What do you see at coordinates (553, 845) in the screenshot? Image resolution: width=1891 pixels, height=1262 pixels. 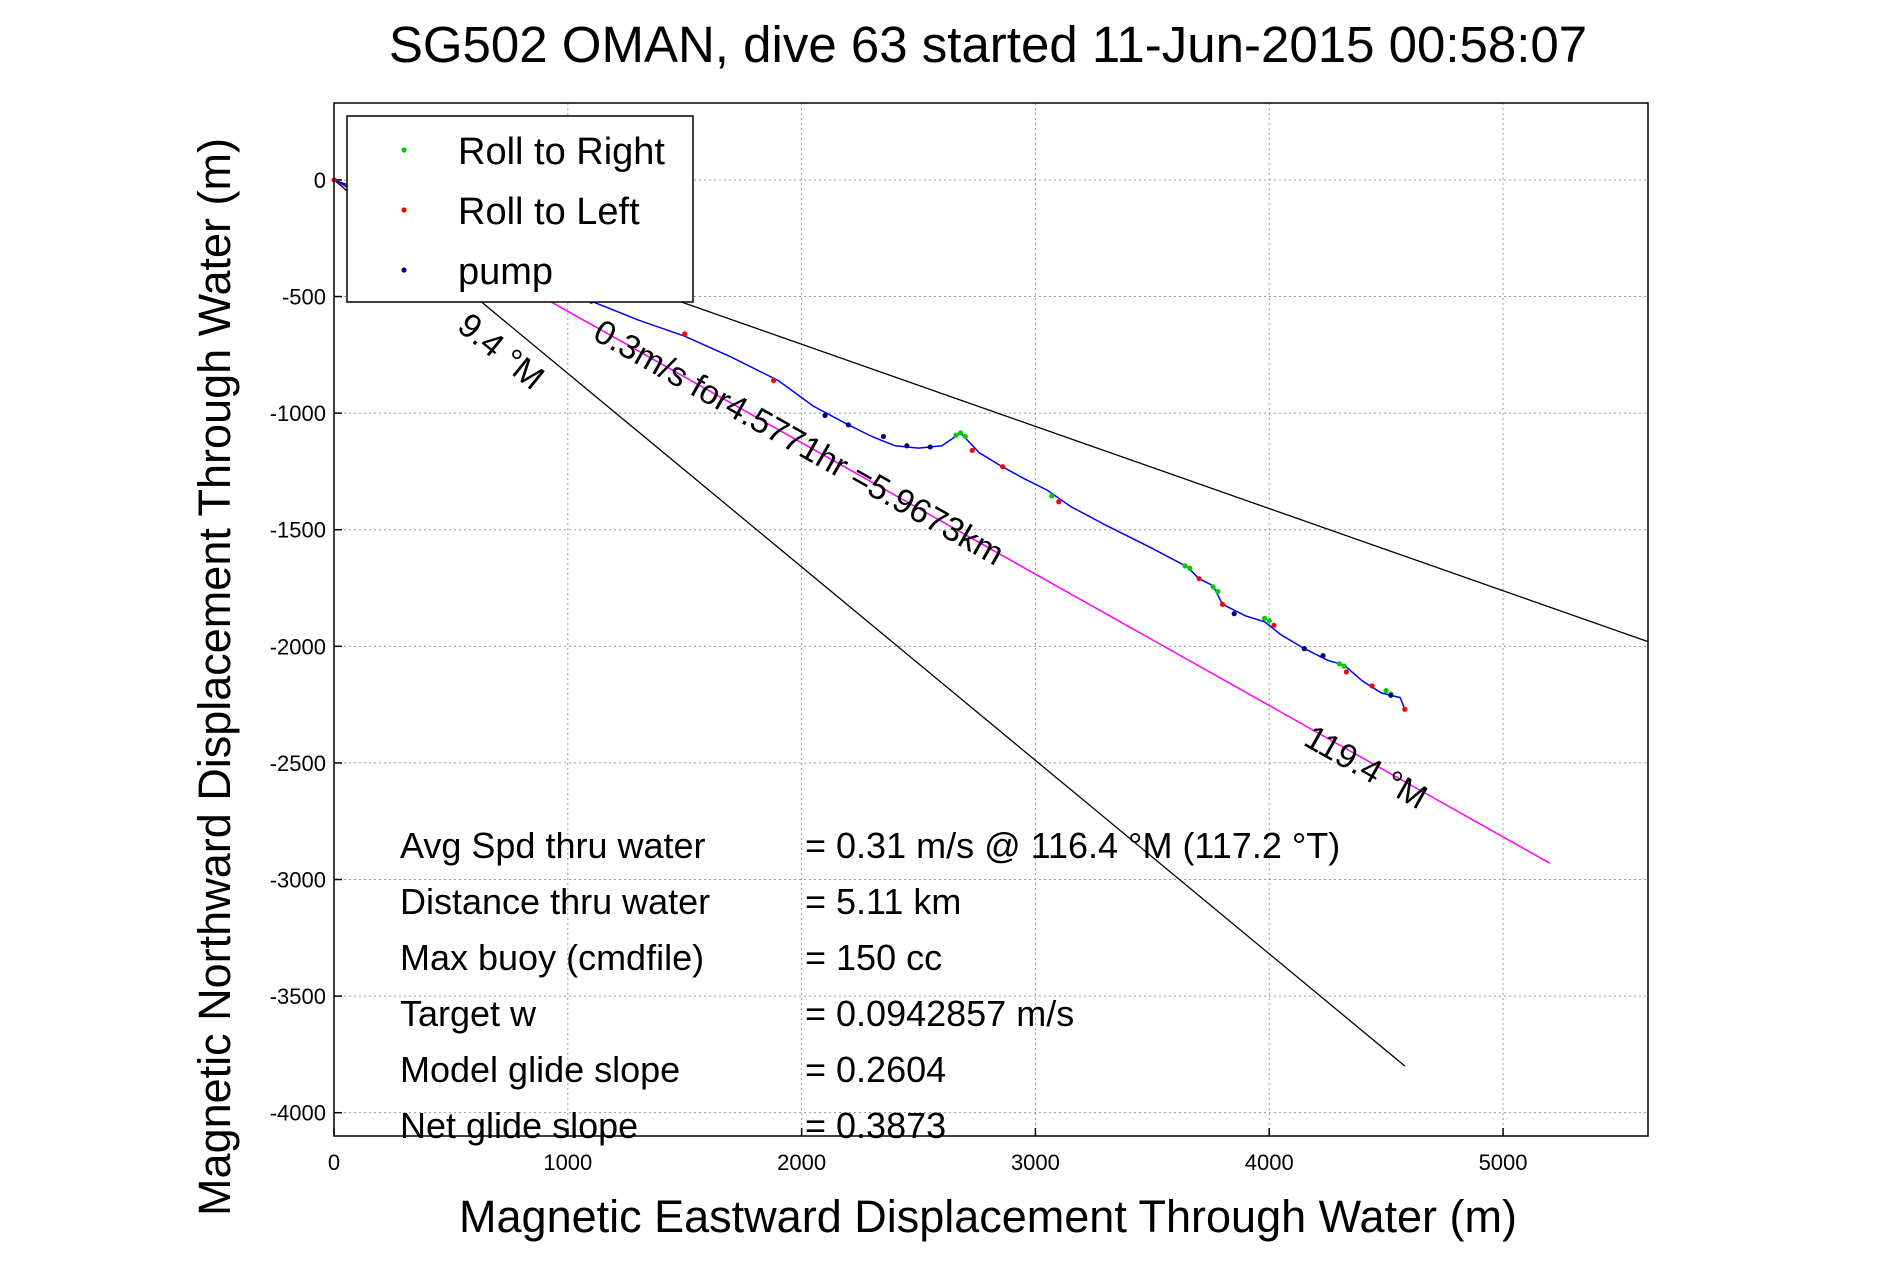 I see `stat-label: Avg Spd thru water` at bounding box center [553, 845].